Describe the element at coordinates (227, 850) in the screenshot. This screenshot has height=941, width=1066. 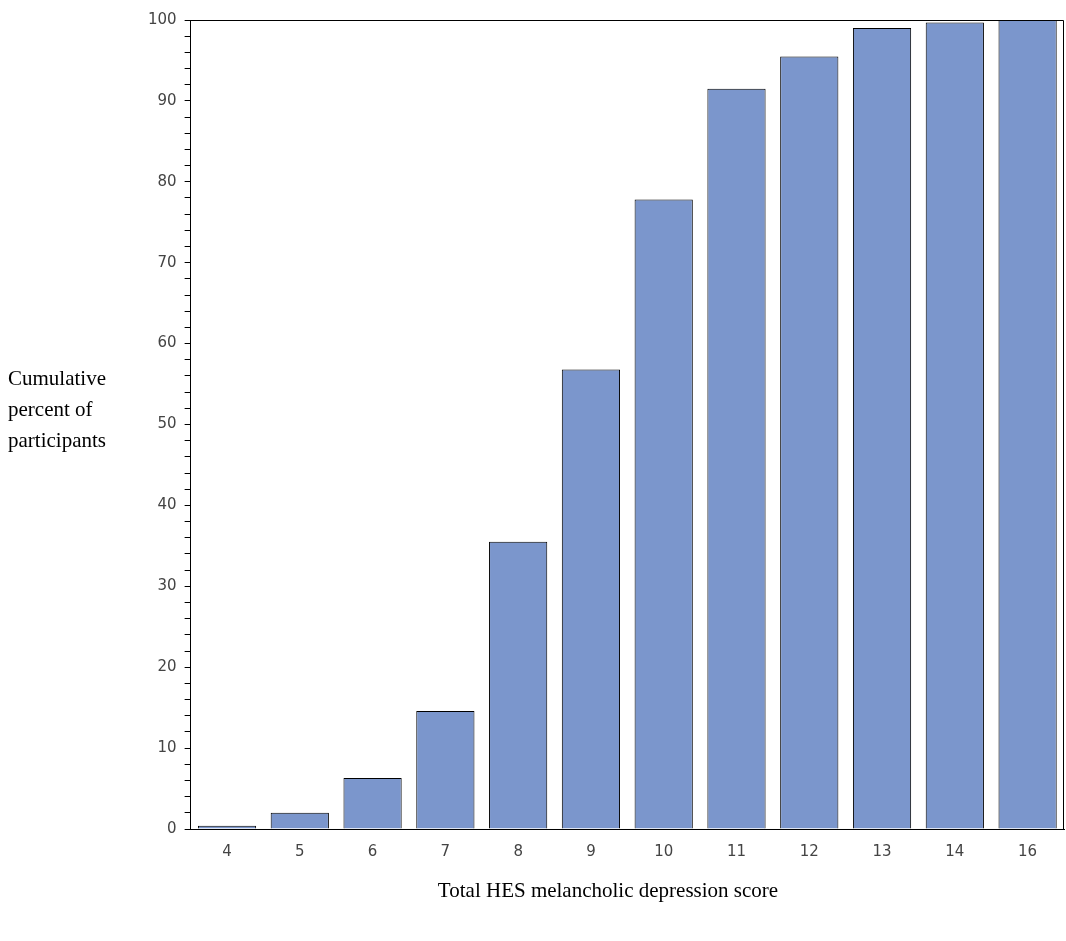
I see `x-tick-label: 4` at that location.